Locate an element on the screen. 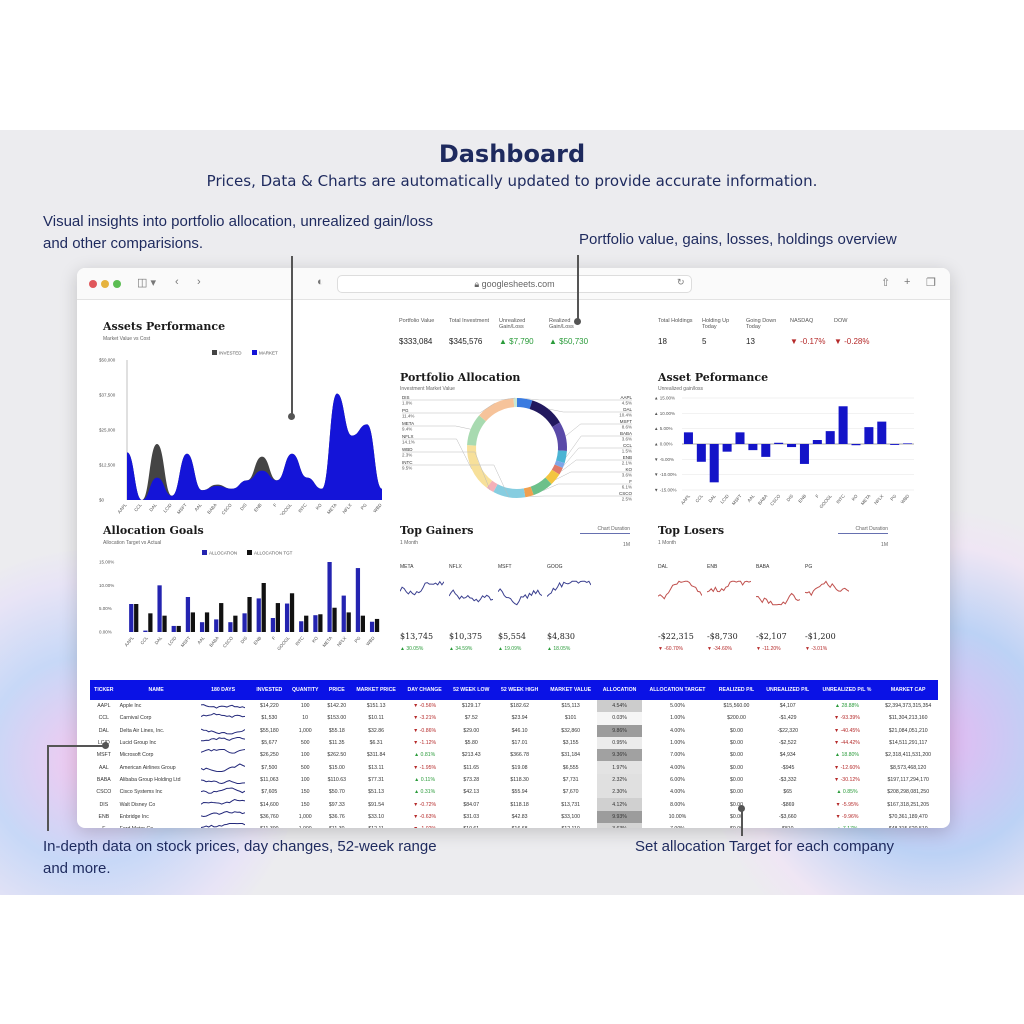 The height and width of the screenshot is (1024, 1024). bar-meta is located at coordinates (869, 435).